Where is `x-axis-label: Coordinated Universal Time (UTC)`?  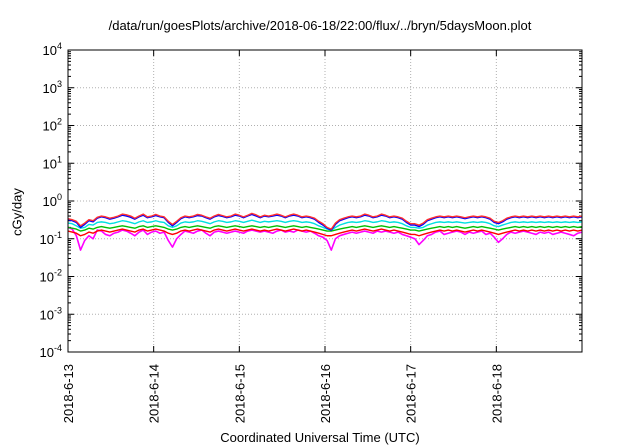
x-axis-label: Coordinated Universal Time (UTC) is located at coordinates (320, 437).